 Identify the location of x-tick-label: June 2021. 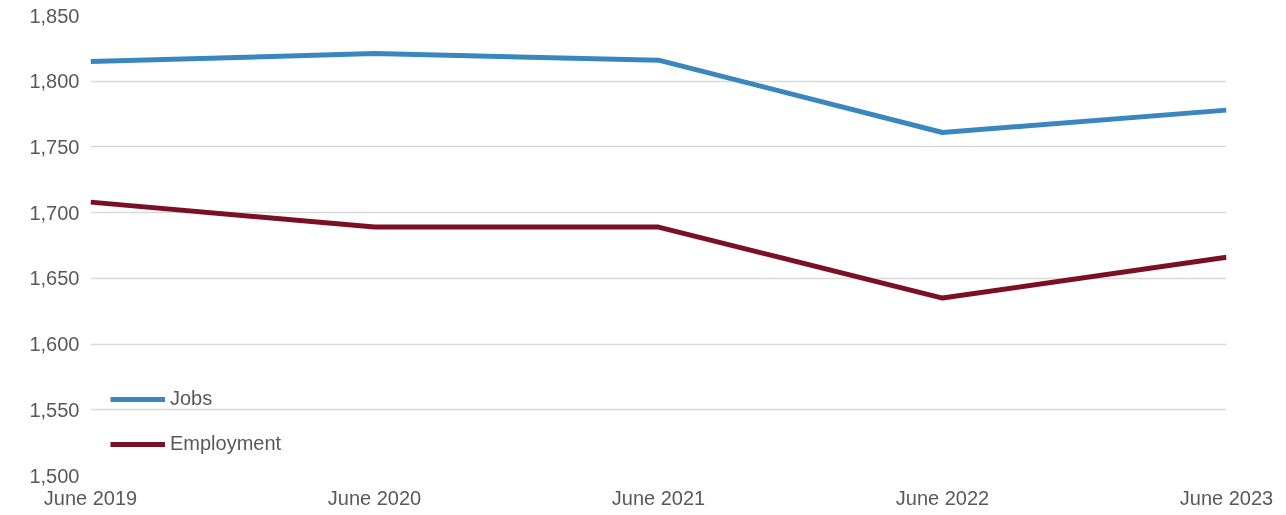
(658, 497).